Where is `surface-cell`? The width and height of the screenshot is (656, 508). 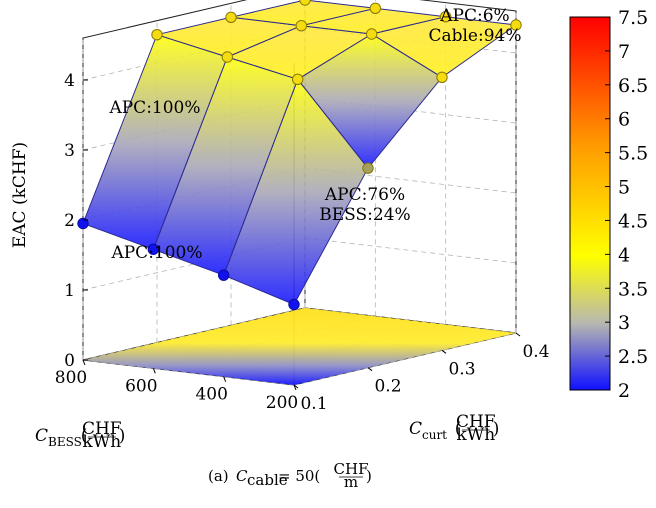 surface-cell is located at coordinates (303, 13).